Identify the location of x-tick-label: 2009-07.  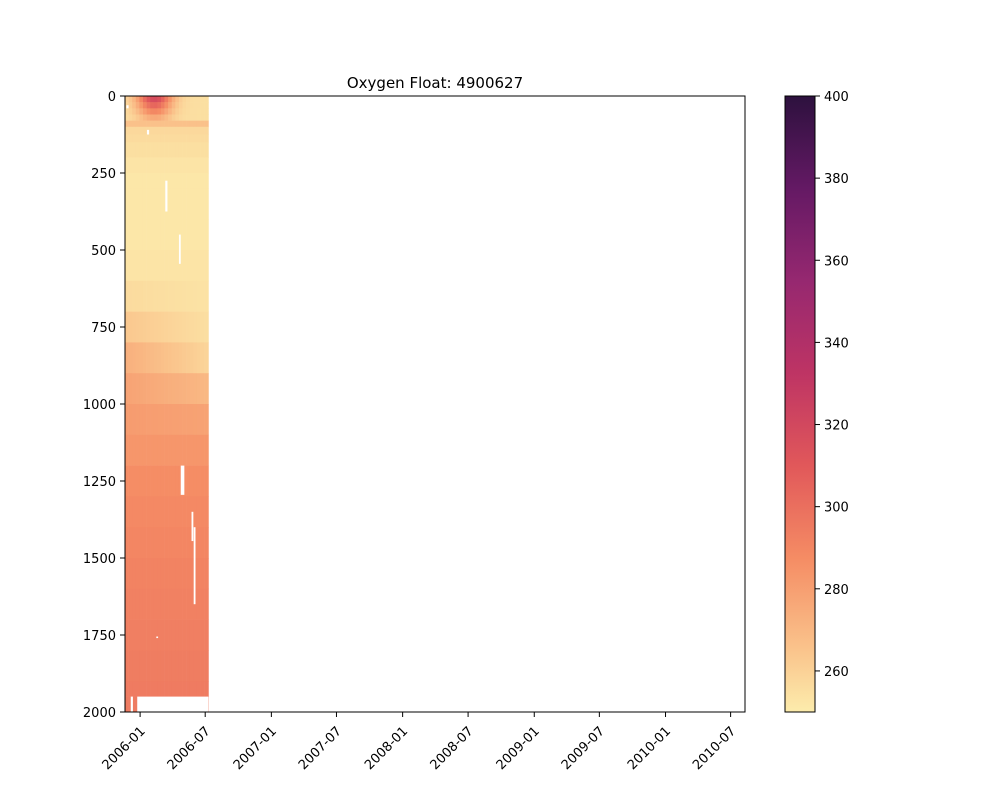
(583, 748).